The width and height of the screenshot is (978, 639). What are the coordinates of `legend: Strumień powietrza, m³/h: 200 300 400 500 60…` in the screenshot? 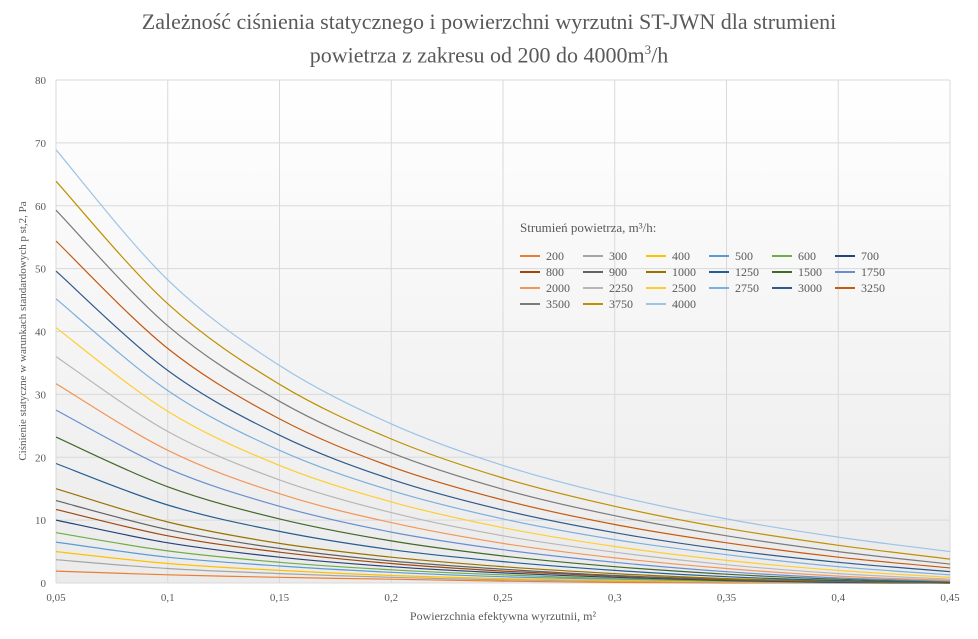 It's located at (710, 266).